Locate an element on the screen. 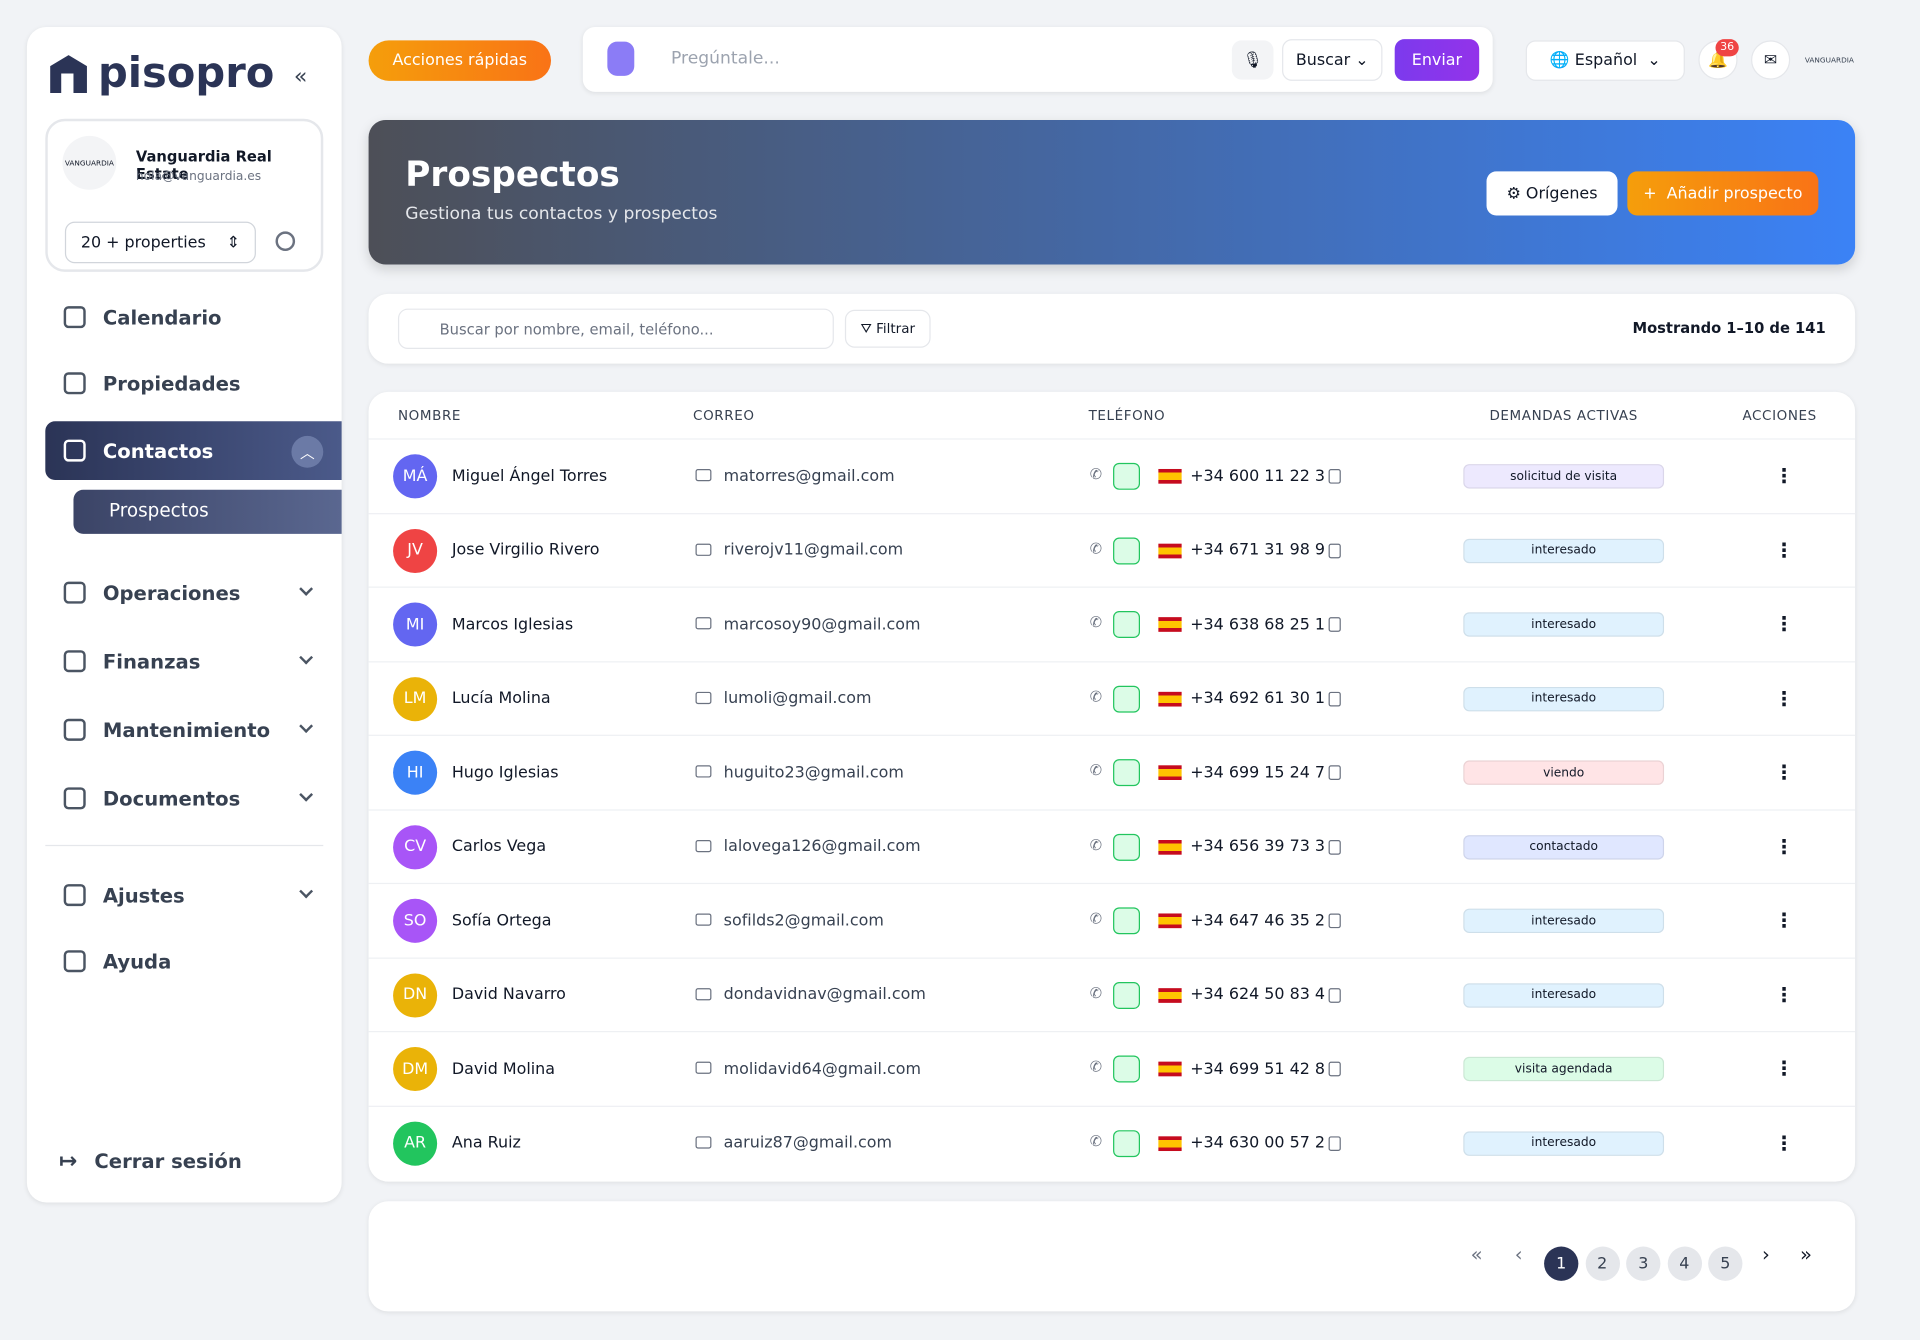 Image resolution: width=1920 pixels, height=1340 pixels. brand: VANGUARDIA is located at coordinates (1829, 60).